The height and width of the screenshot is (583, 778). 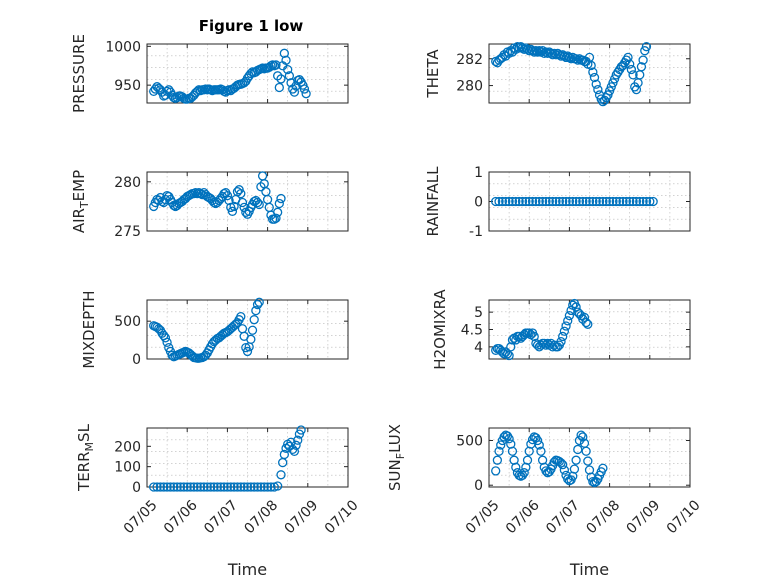 I want to click on y-tick-label: 4.5, so click(x=472, y=331).